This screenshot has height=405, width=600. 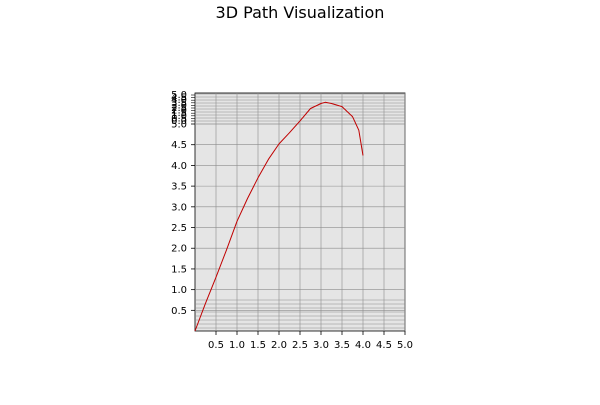 What do you see at coordinates (216, 345) in the screenshot?
I see `x-tick-label: 0.5` at bounding box center [216, 345].